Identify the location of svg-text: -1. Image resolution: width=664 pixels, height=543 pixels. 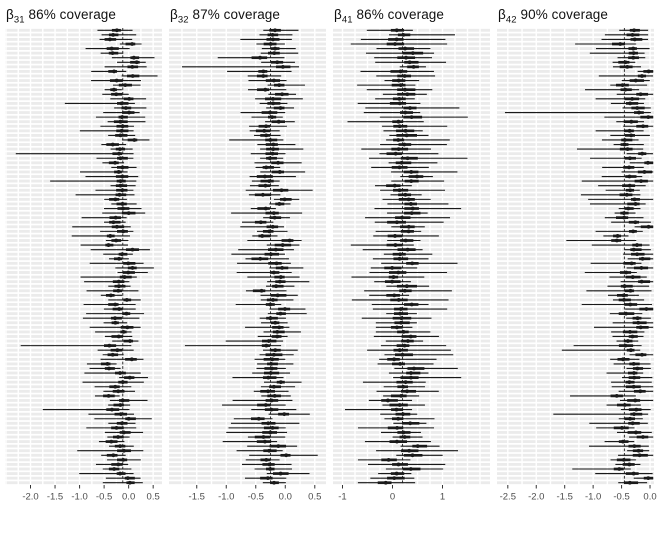
(342, 497).